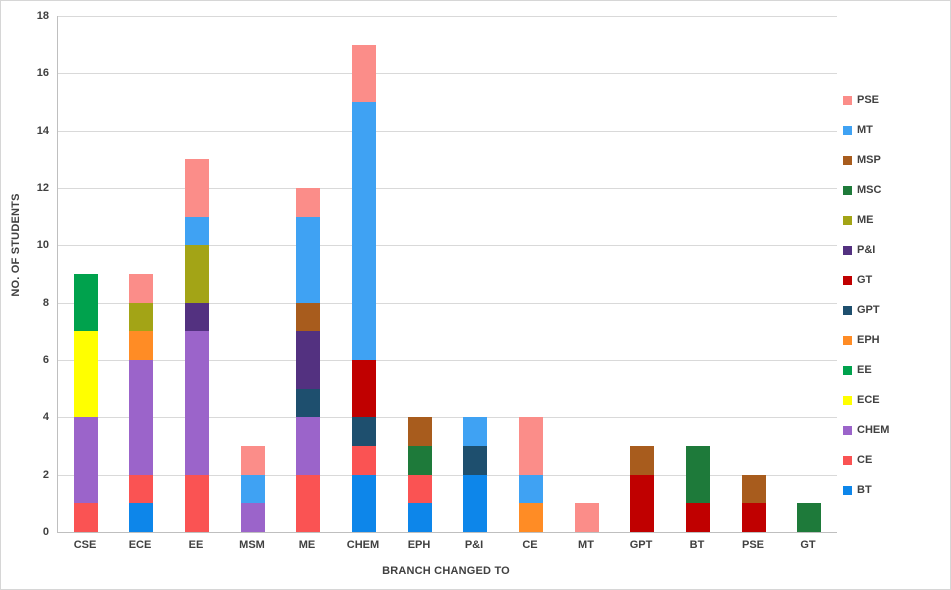 The image size is (951, 590). I want to click on x-tick-label: MT, so click(586, 545).